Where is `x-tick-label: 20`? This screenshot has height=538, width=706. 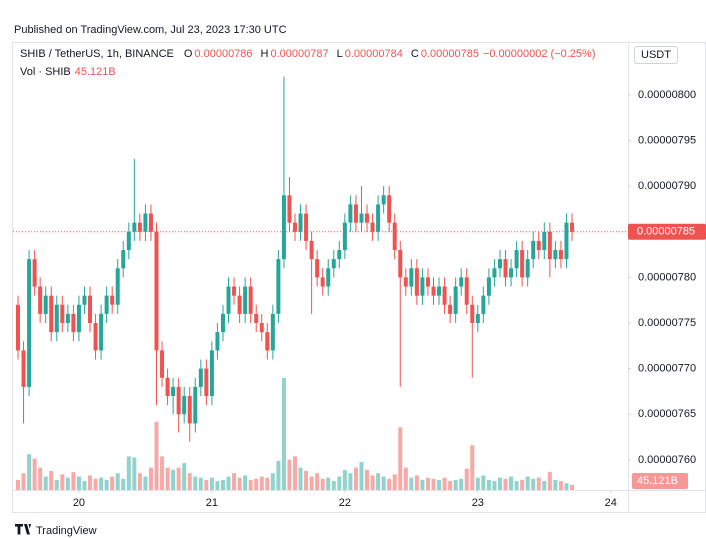 x-tick-label: 20 is located at coordinates (79, 503).